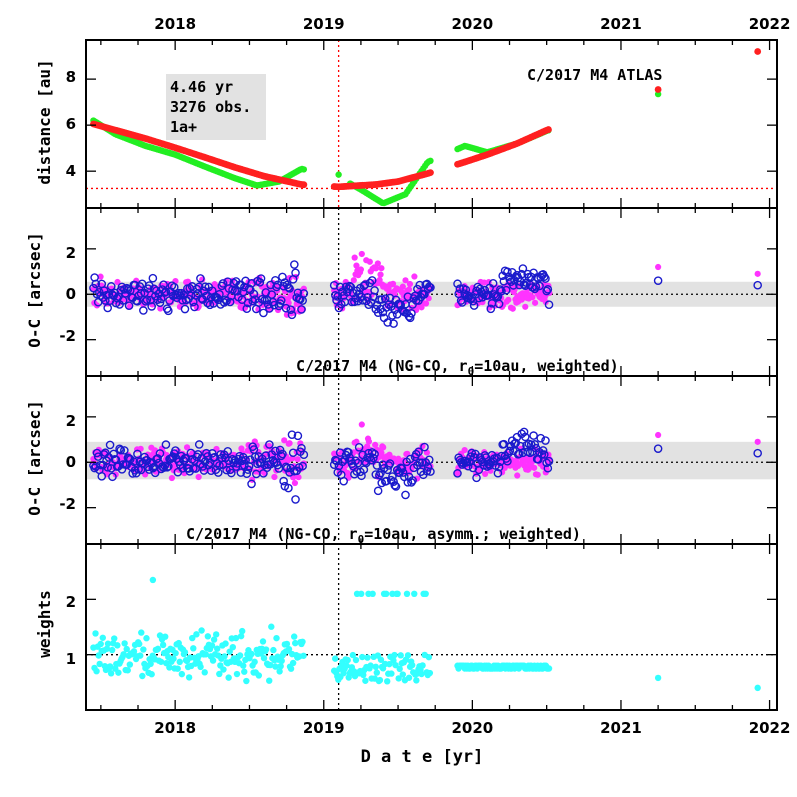 The height and width of the screenshot is (797, 797). I want to click on info-box: 4.46 yr 3276 obs. 1a+, so click(216, 107).